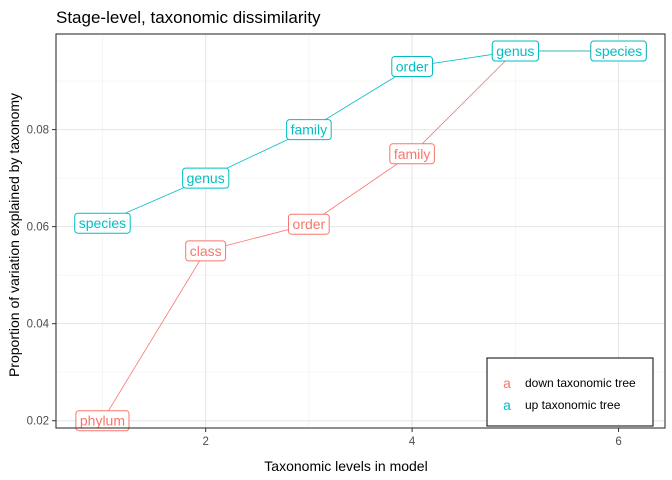  I want to click on legend-label: down taxonomic tree, so click(580, 383).